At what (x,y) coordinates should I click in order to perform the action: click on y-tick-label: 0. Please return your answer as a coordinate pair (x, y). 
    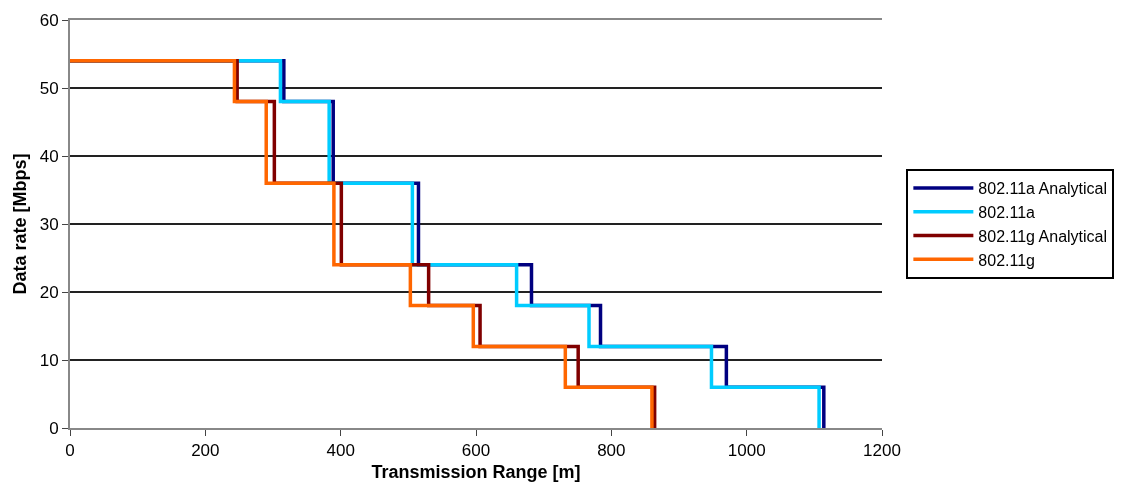
    Looking at the image, I should click on (54, 428).